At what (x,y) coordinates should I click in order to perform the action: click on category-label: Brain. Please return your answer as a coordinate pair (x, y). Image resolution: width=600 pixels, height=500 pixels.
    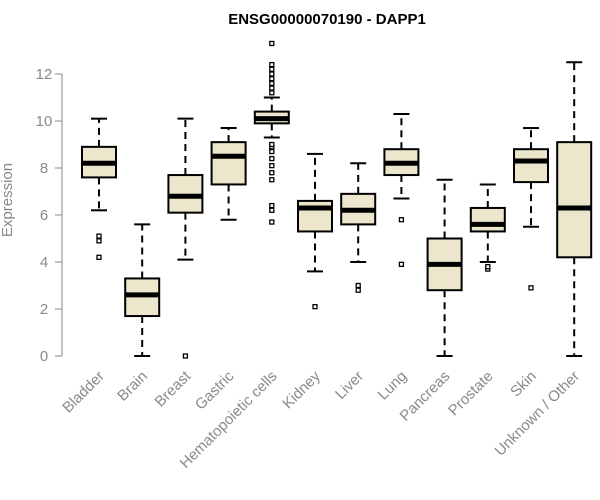
    Looking at the image, I should click on (132, 386).